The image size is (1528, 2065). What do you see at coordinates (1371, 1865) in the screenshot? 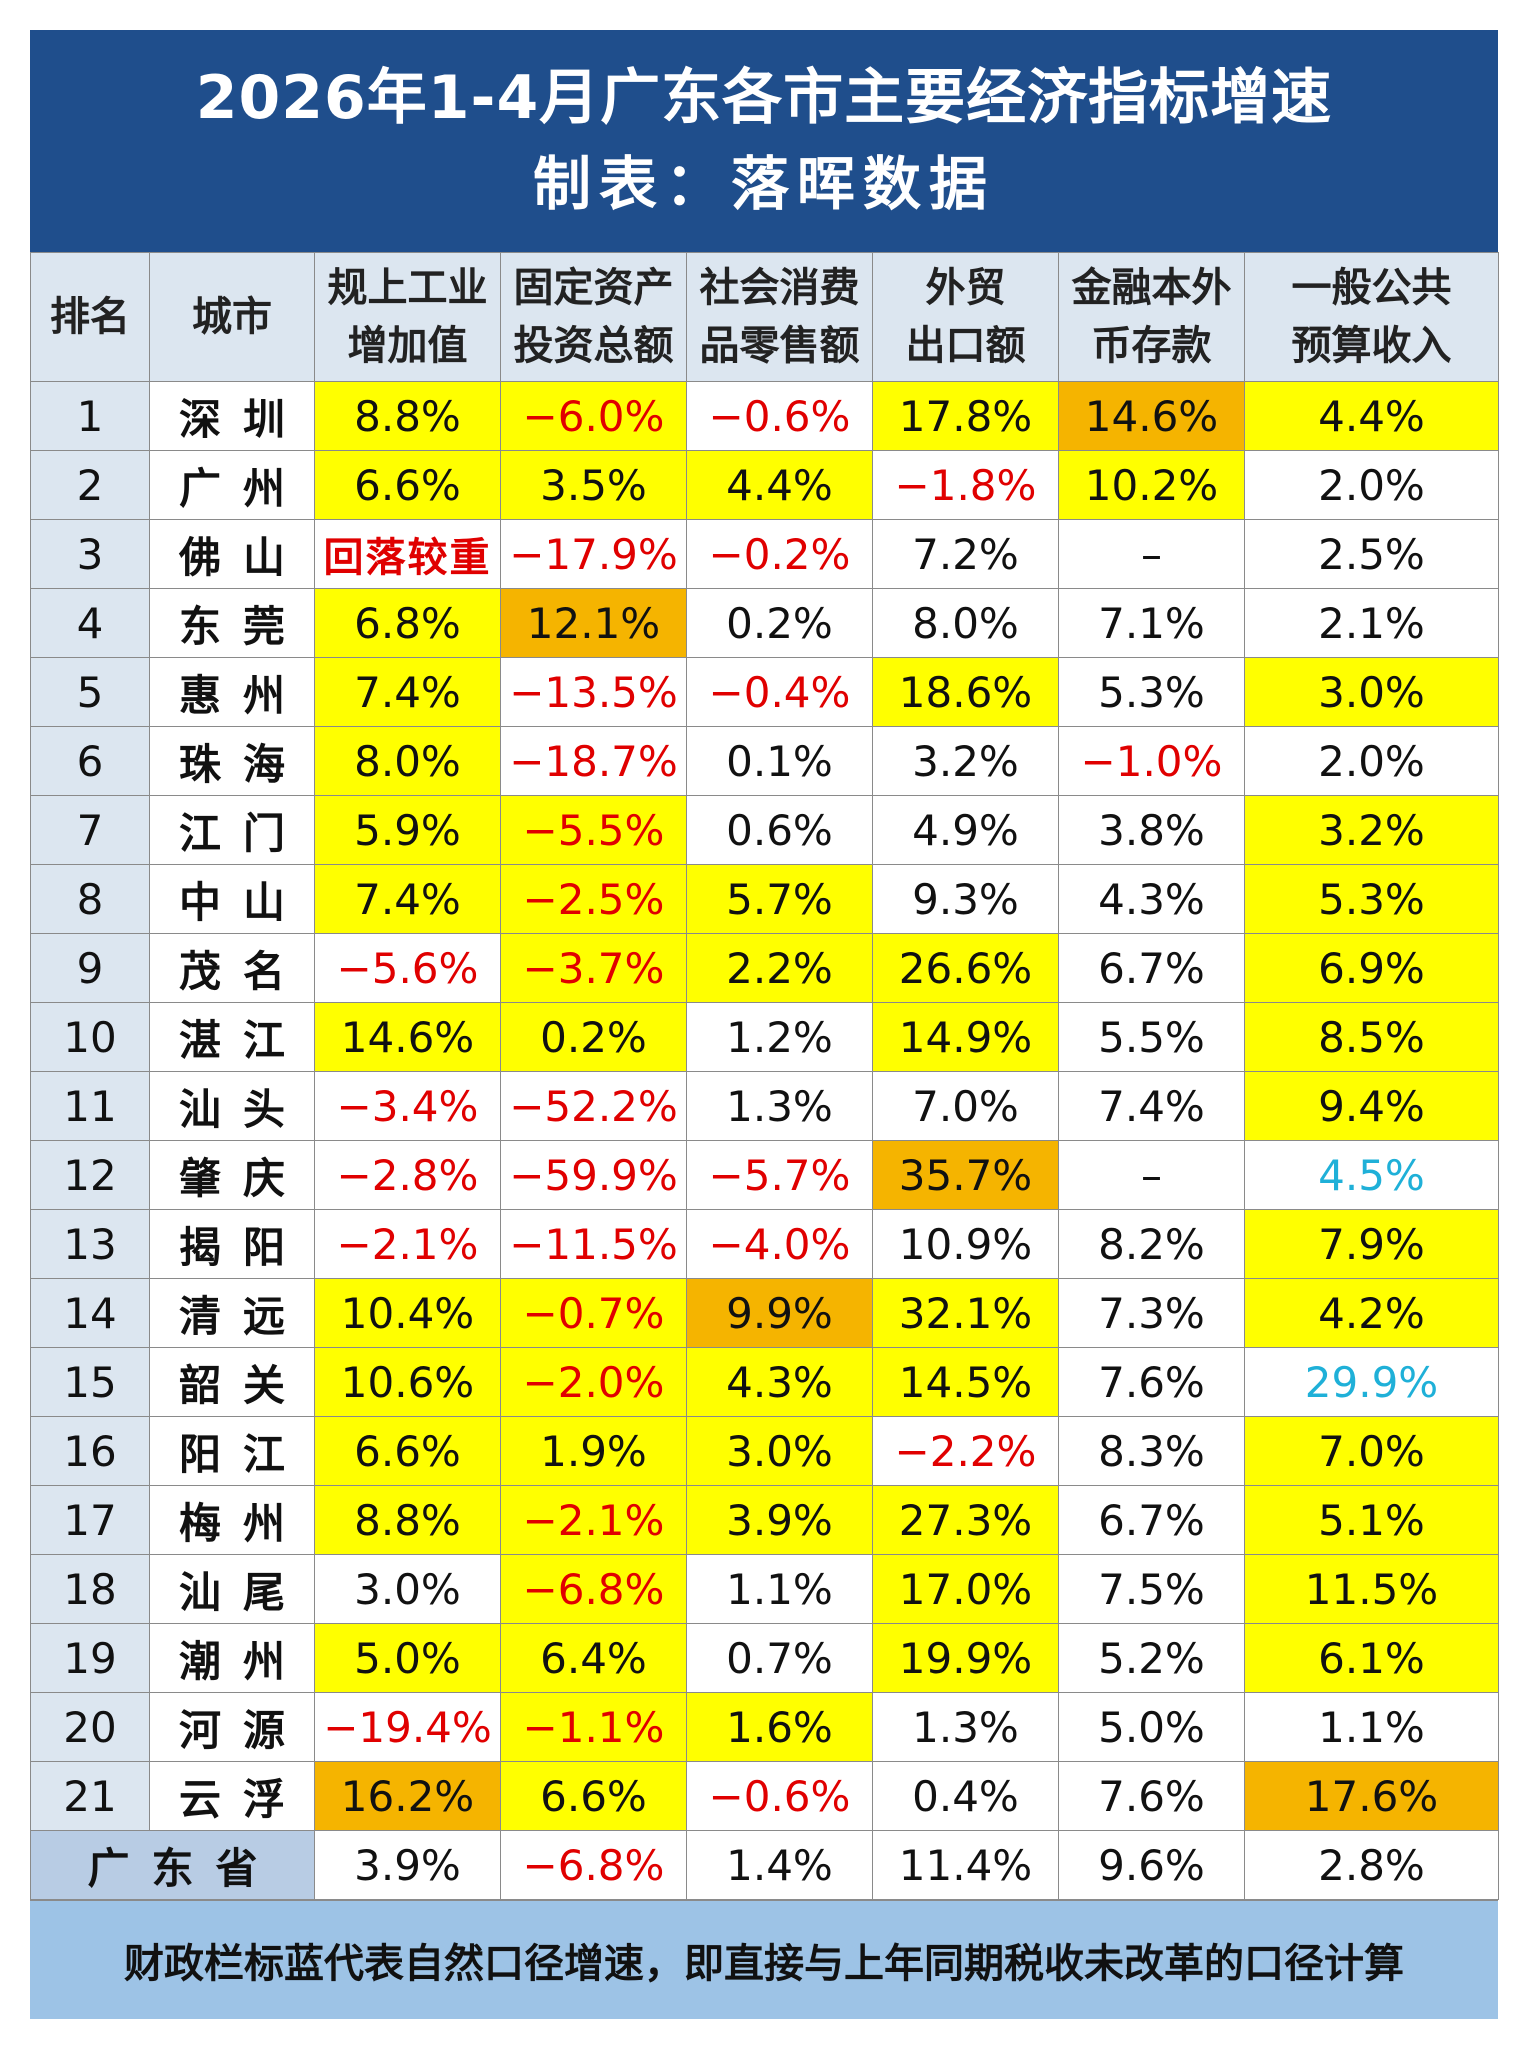
I see `table-cell: 2.8%` at bounding box center [1371, 1865].